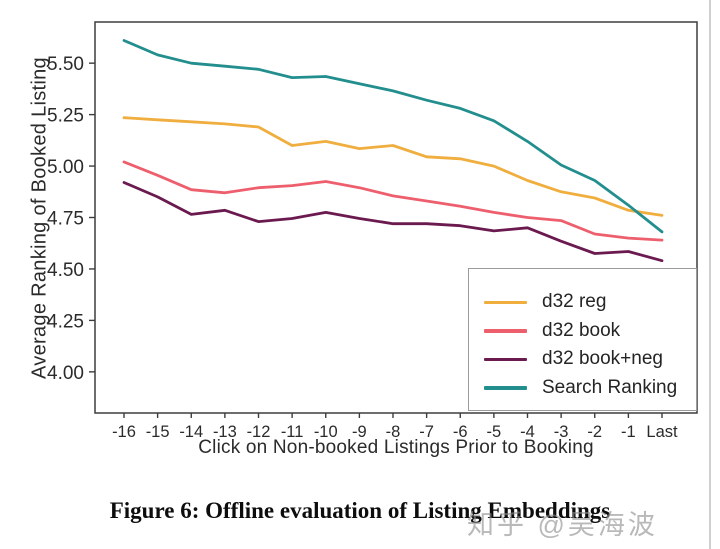 The image size is (720, 549). Describe the element at coordinates (628, 432) in the screenshot. I see `x-tick-label: -1` at that location.